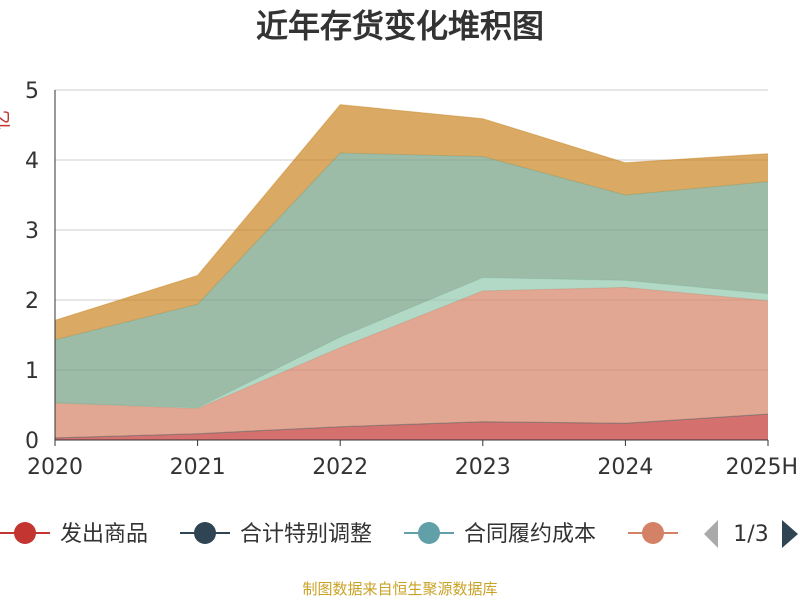 Image resolution: width=800 pixels, height=600 pixels. Describe the element at coordinates (32, 161) in the screenshot. I see `y-tick-label: 4` at that location.